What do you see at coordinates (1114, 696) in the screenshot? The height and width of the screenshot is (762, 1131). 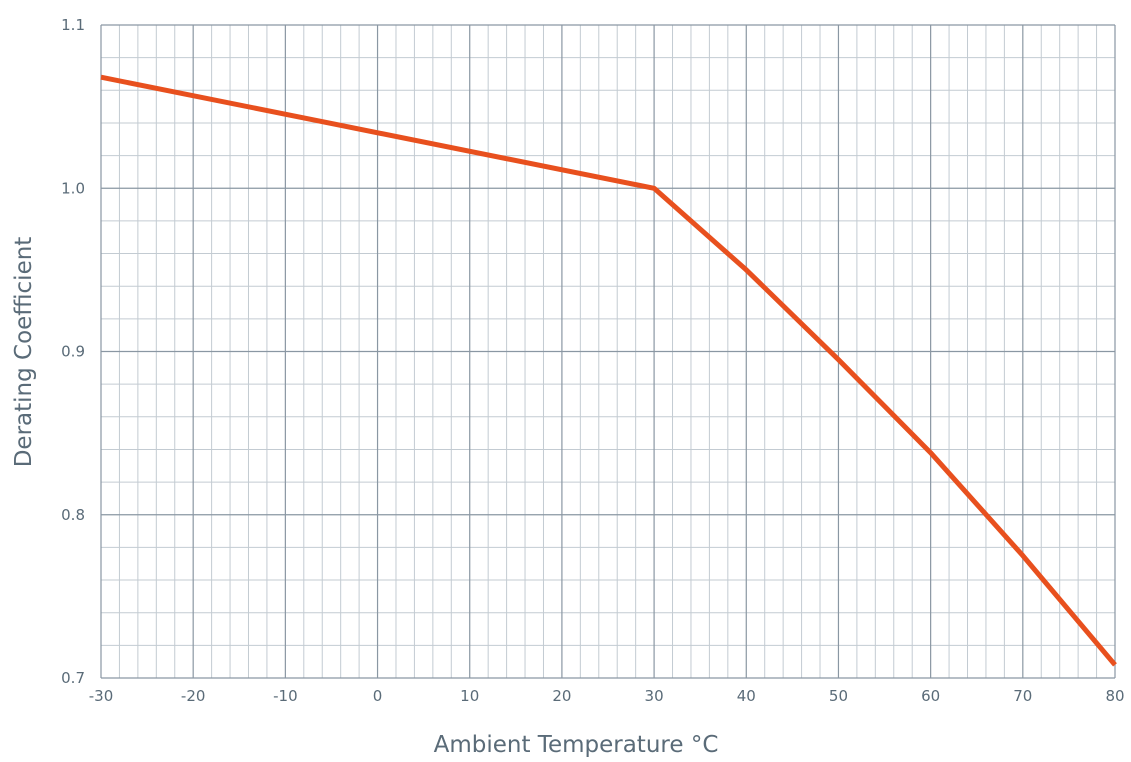 I see `x-tick-label: 80` at bounding box center [1114, 696].